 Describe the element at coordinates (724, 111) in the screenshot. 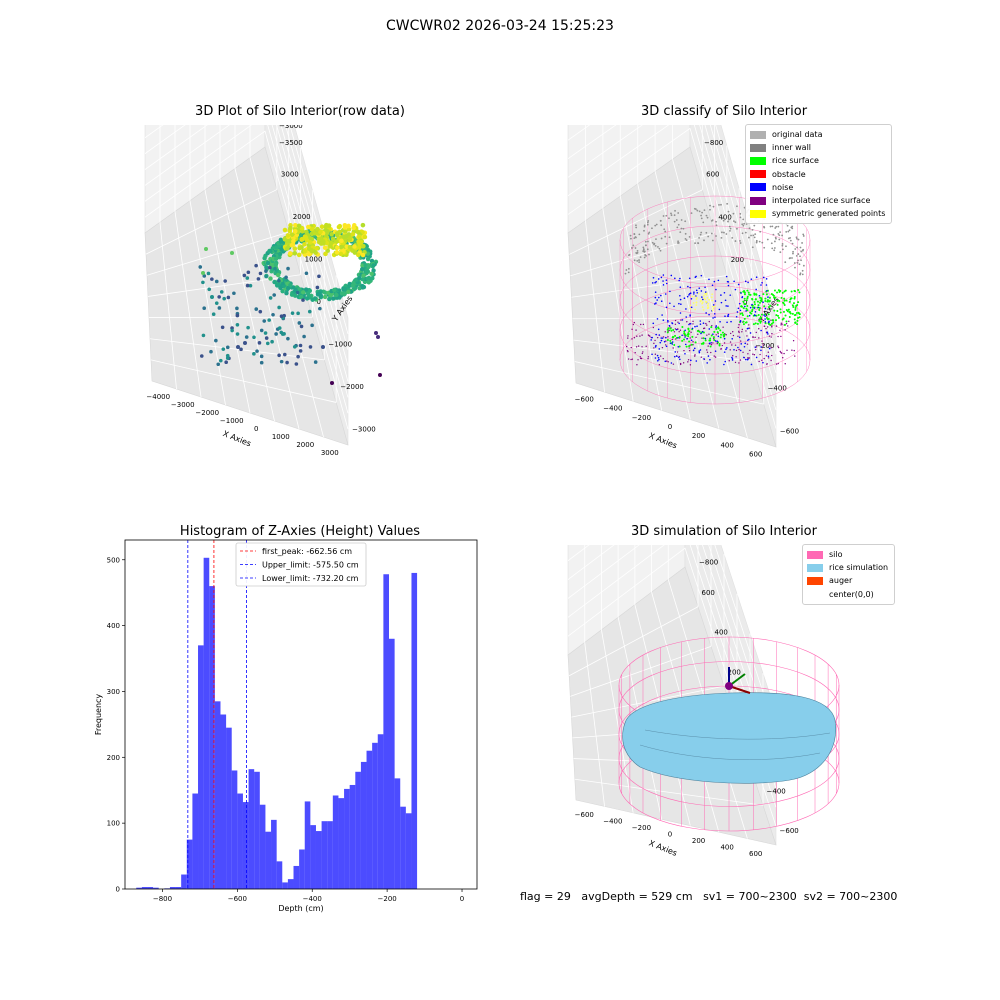

I see `tr-title: 3D classify of Silo Interior` at that location.